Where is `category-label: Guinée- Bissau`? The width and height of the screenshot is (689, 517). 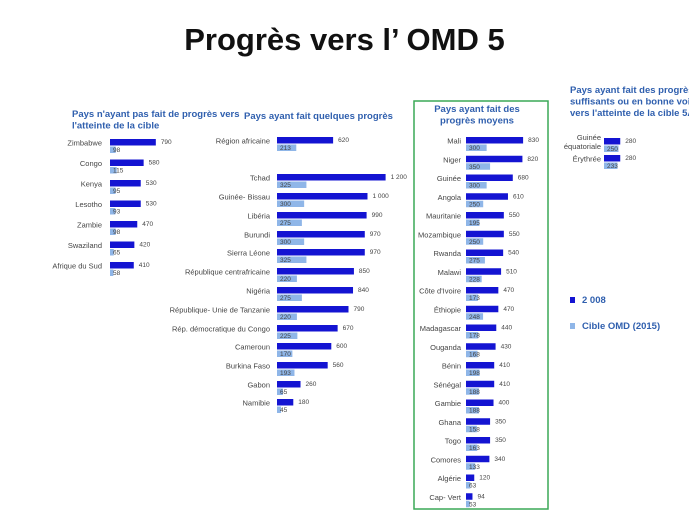
category-label: Guinée- Bissau is located at coordinates (244, 197).